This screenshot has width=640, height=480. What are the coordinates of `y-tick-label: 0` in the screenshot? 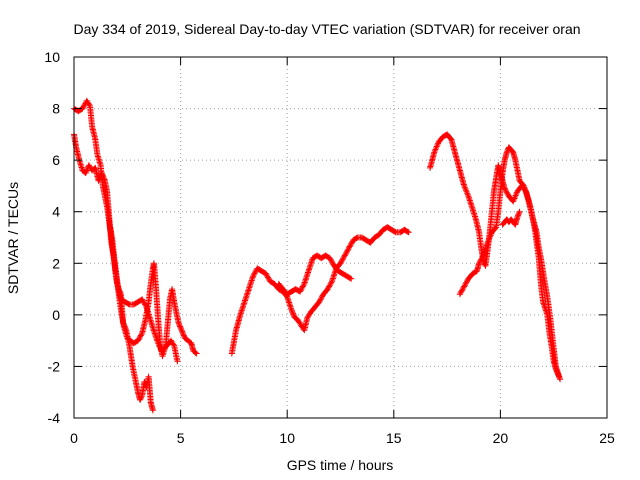 It's located at (56, 315).